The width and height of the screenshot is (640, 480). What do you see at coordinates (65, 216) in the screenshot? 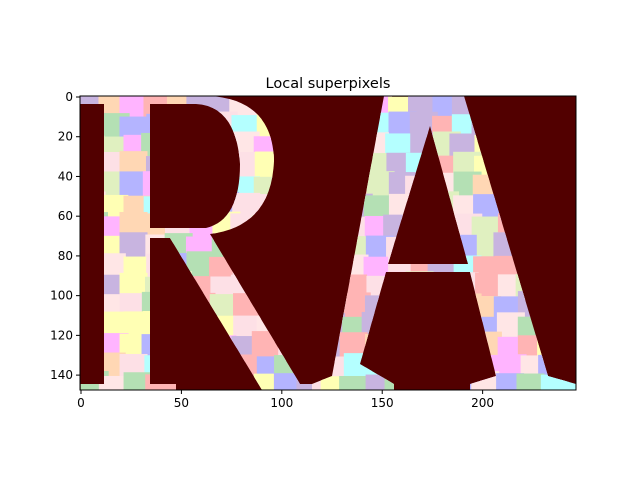
I see `y-tick-label: 60` at bounding box center [65, 216].